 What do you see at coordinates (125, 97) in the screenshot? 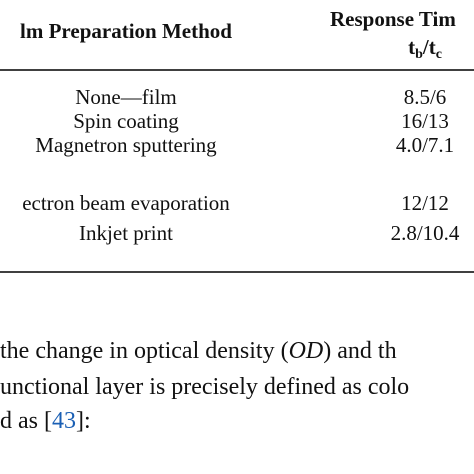
I see `table-cell: None—film` at bounding box center [125, 97].